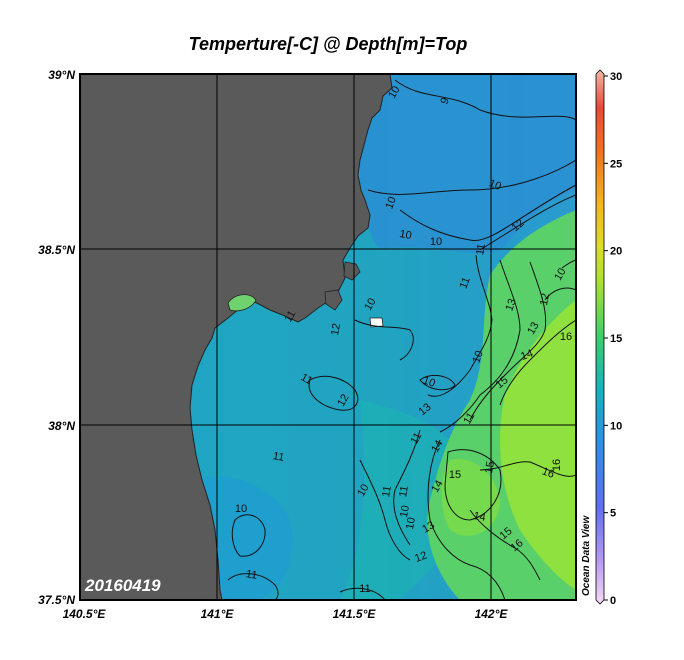  I want to click on colorbar-tick-label: 25, so click(616, 164).